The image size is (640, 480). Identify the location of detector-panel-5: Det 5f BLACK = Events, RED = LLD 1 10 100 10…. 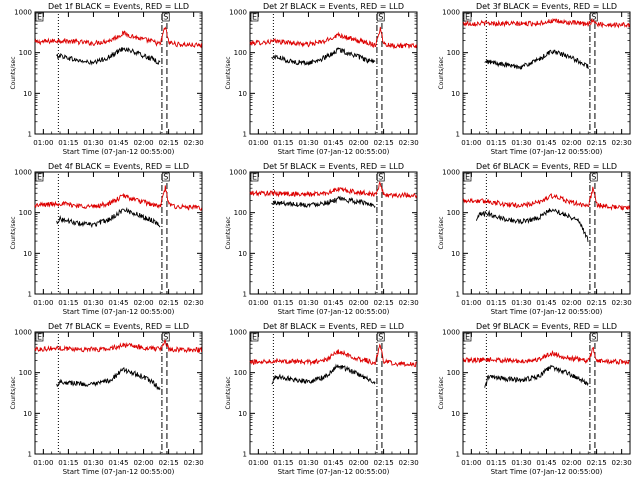
(322, 239).